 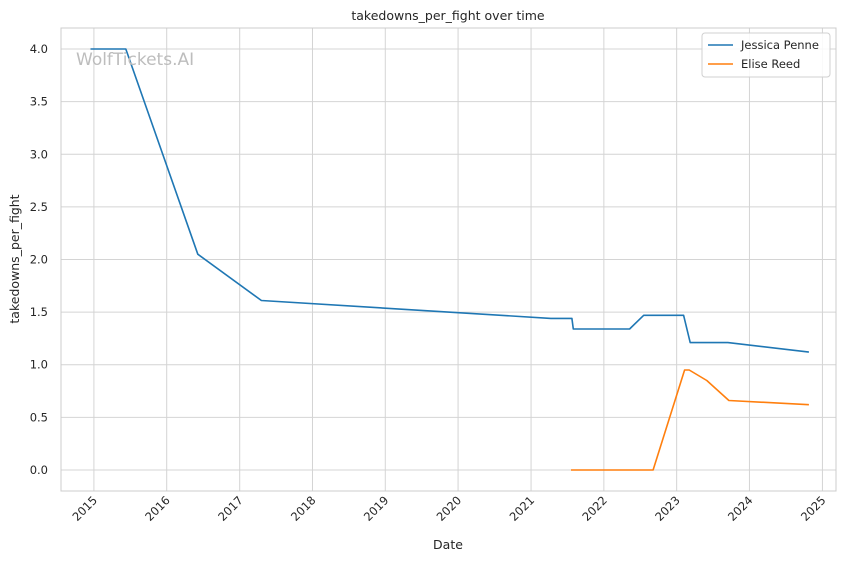 What do you see at coordinates (230, 508) in the screenshot?
I see `x-tick-label: 2017` at bounding box center [230, 508].